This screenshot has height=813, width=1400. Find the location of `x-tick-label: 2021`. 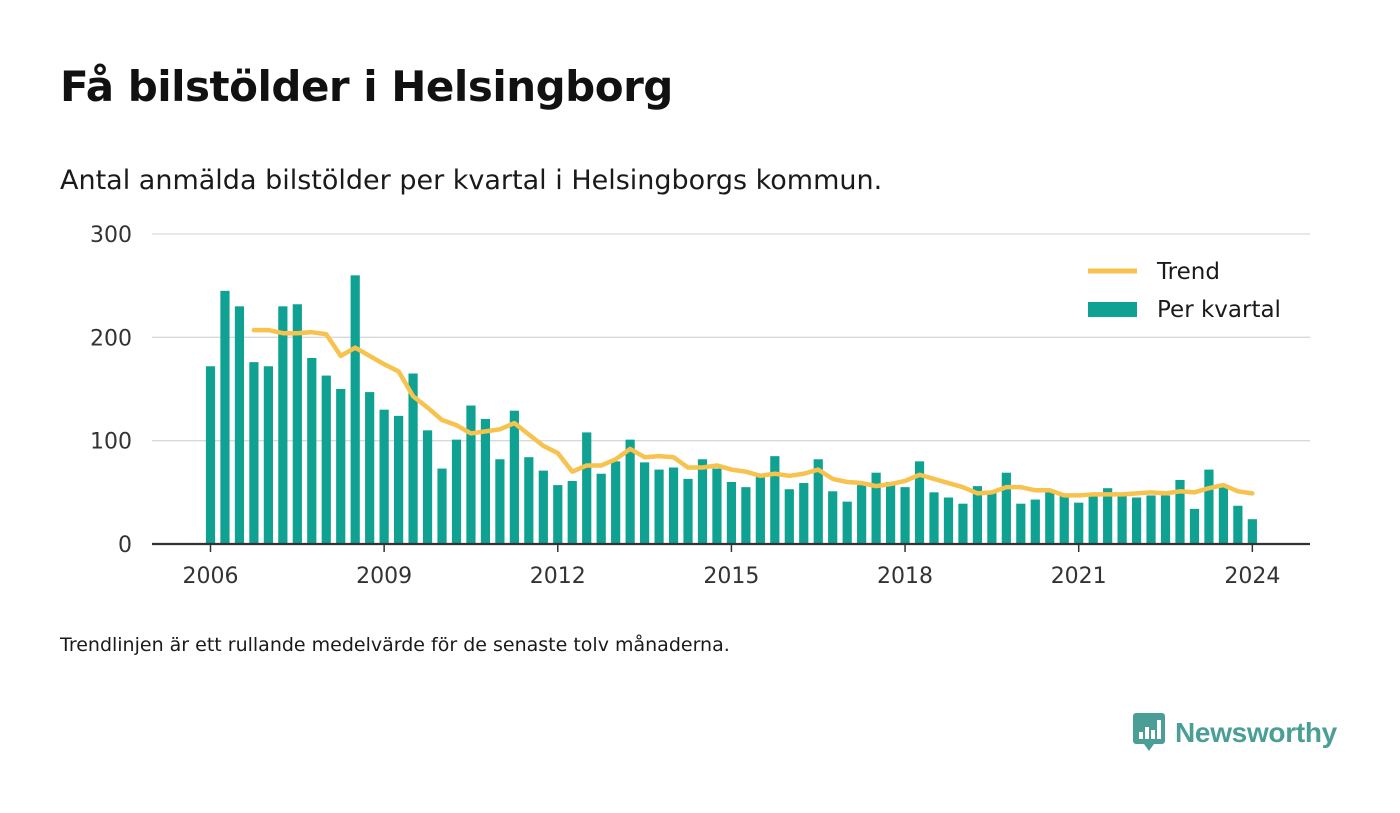

x-tick-label: 2021 is located at coordinates (1079, 576).